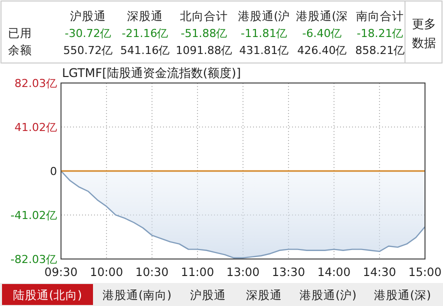  I want to click on text: 1091.88亿, so click(204, 50).